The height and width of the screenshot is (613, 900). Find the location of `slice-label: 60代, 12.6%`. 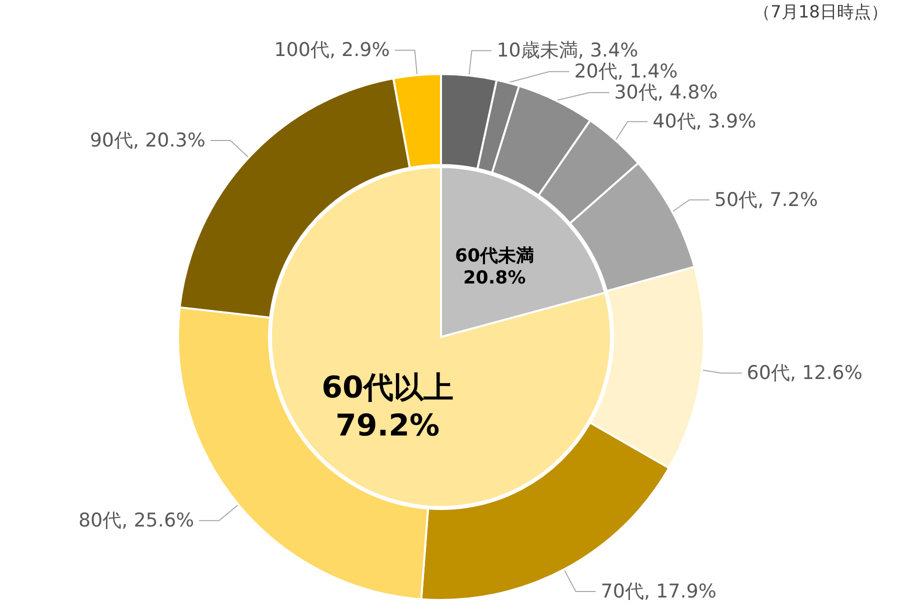

slice-label: 60代, 12.6% is located at coordinates (804, 373).